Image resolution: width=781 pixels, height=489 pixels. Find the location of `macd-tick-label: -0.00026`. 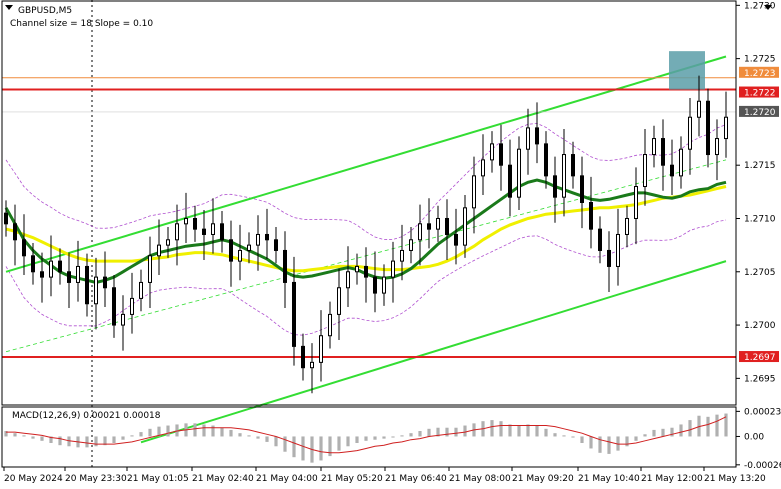

macd-tick-label: -0.00026 is located at coordinates (762, 466).